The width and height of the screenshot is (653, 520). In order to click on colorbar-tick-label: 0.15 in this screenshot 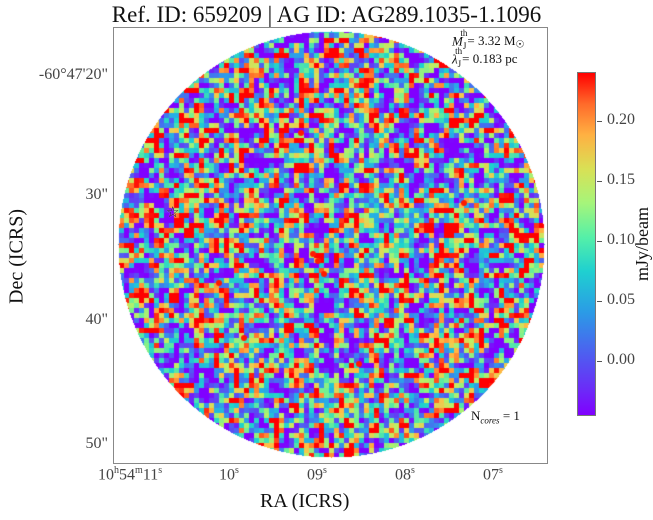, I will do `click(621, 179)`.